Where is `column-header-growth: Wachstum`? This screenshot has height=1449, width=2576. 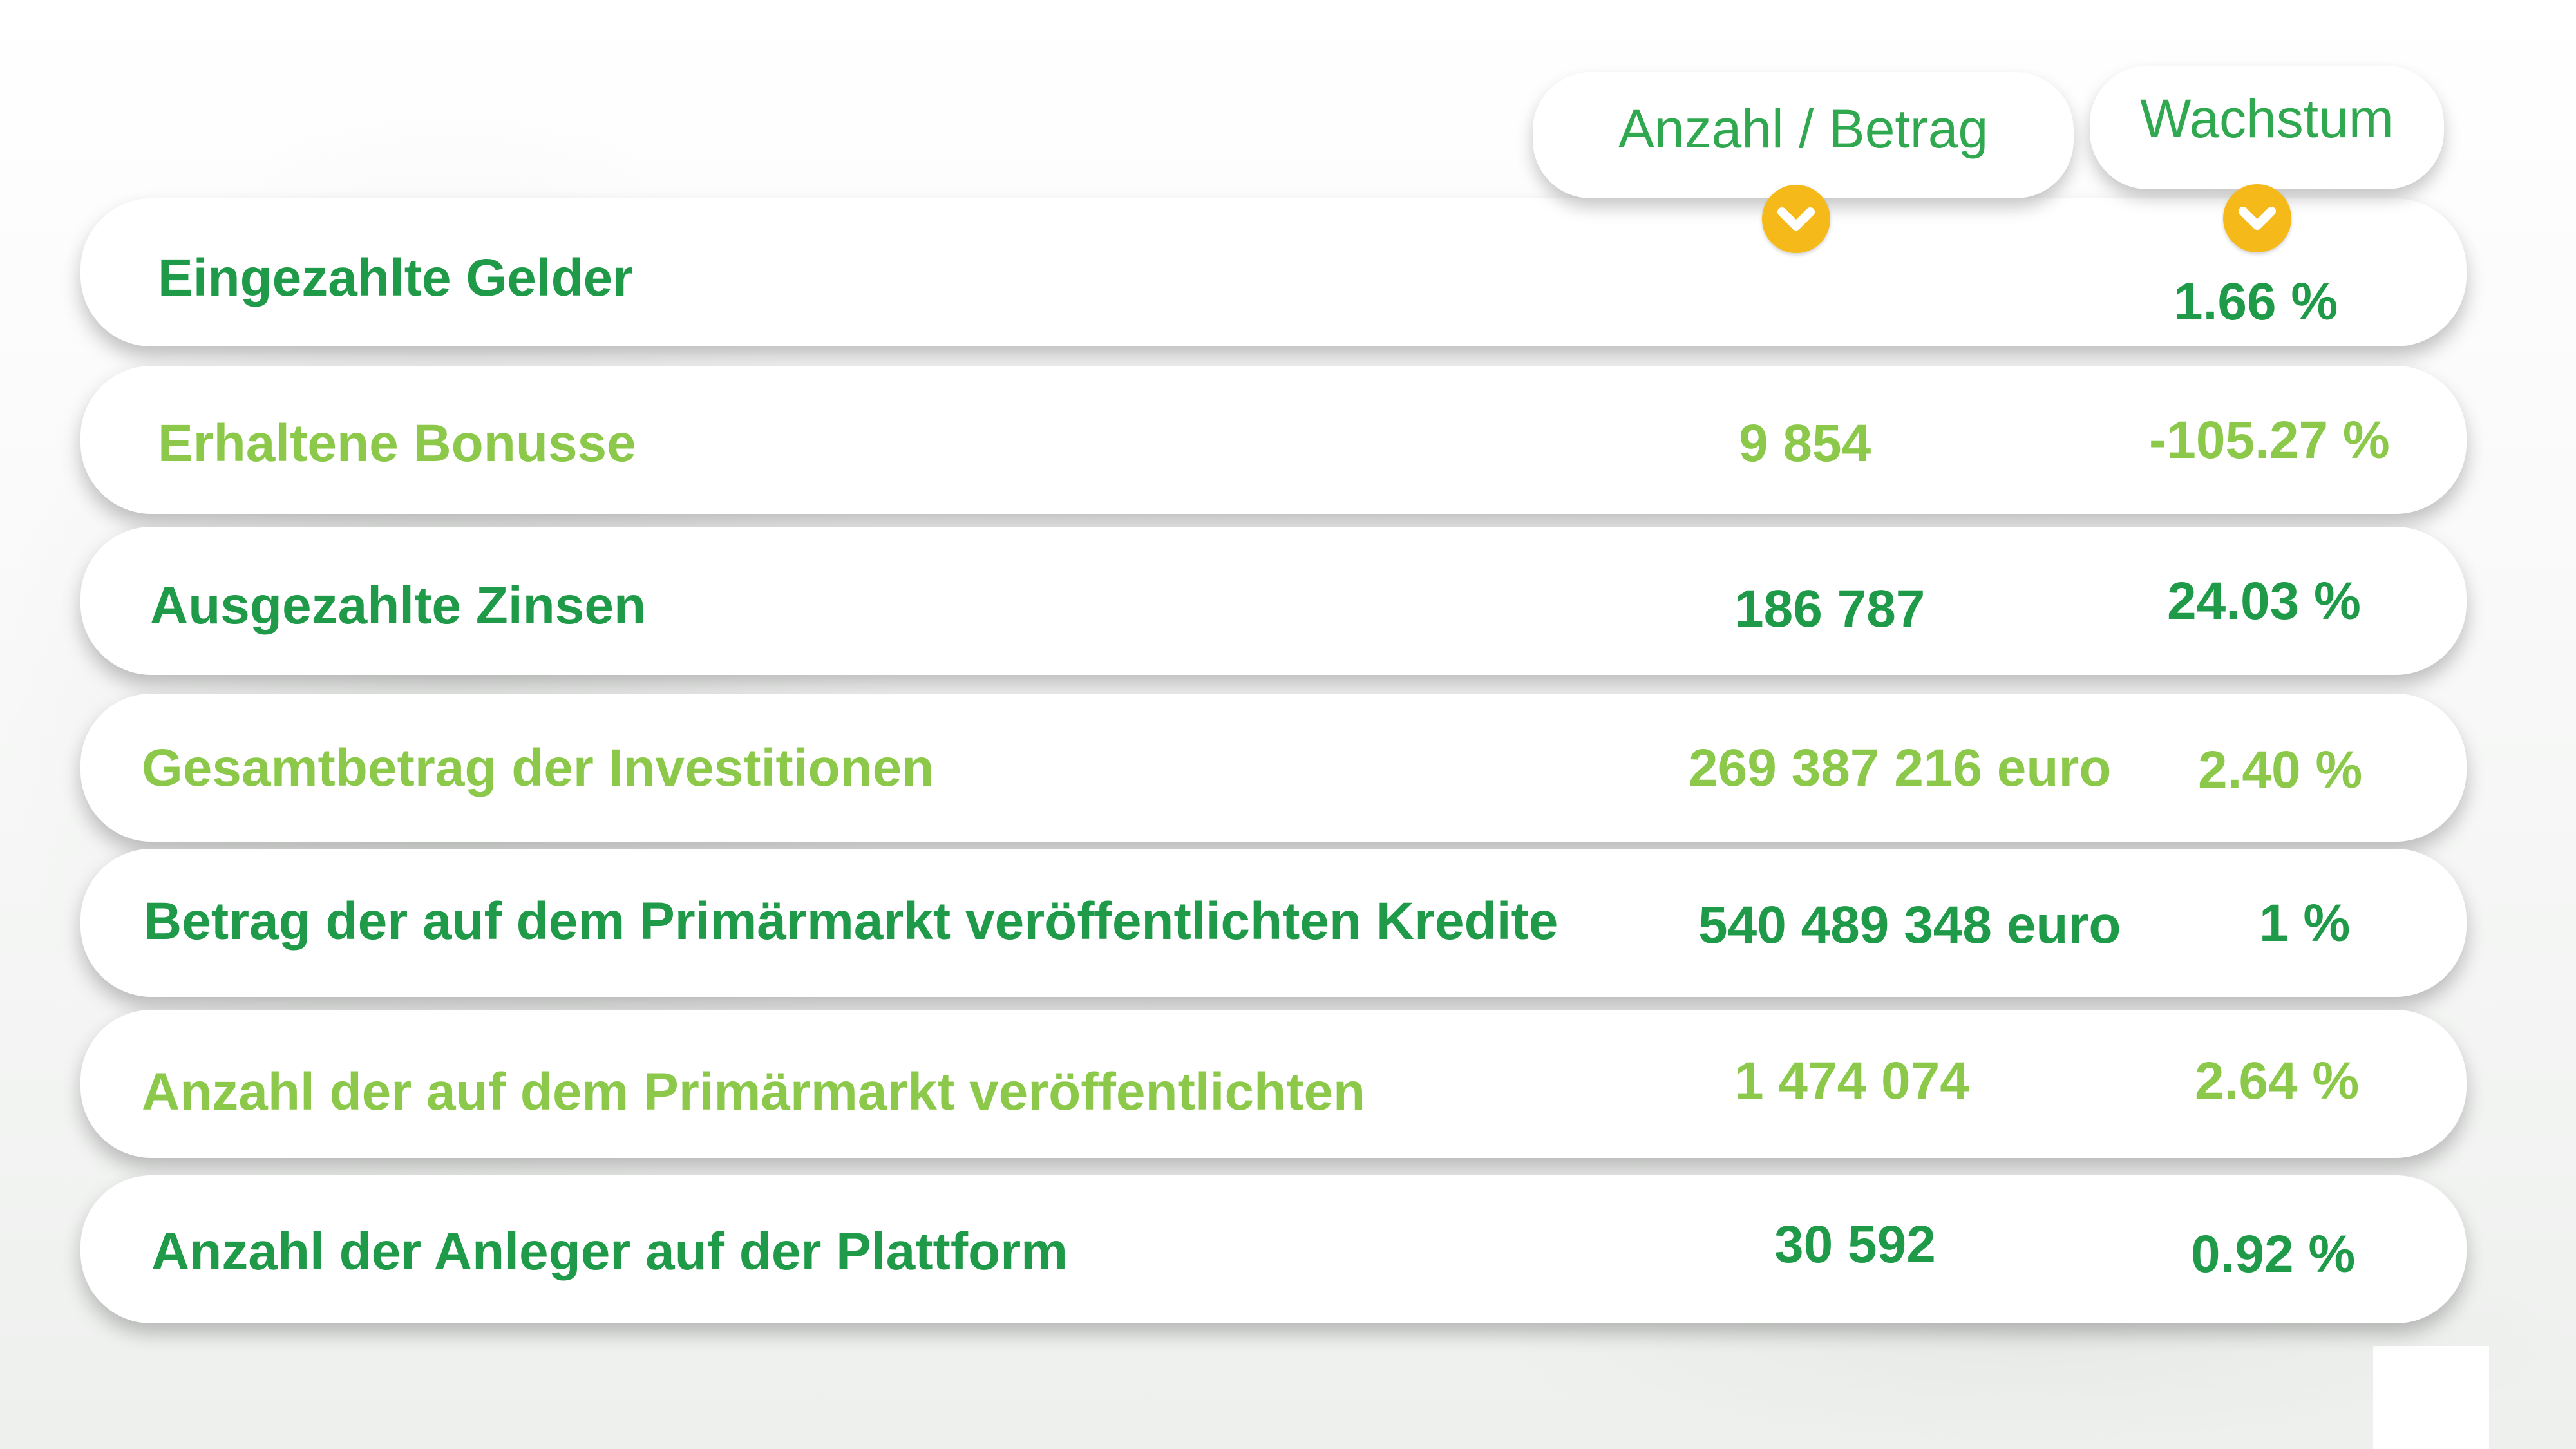
column-header-growth: Wachstum is located at coordinates (2267, 128).